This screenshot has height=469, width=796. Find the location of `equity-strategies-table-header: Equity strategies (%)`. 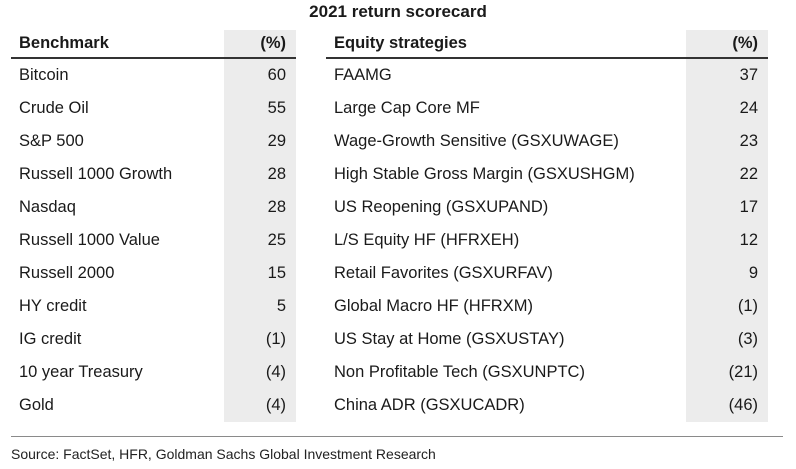

equity-strategies-table-header: Equity strategies (%) is located at coordinates (547, 44).